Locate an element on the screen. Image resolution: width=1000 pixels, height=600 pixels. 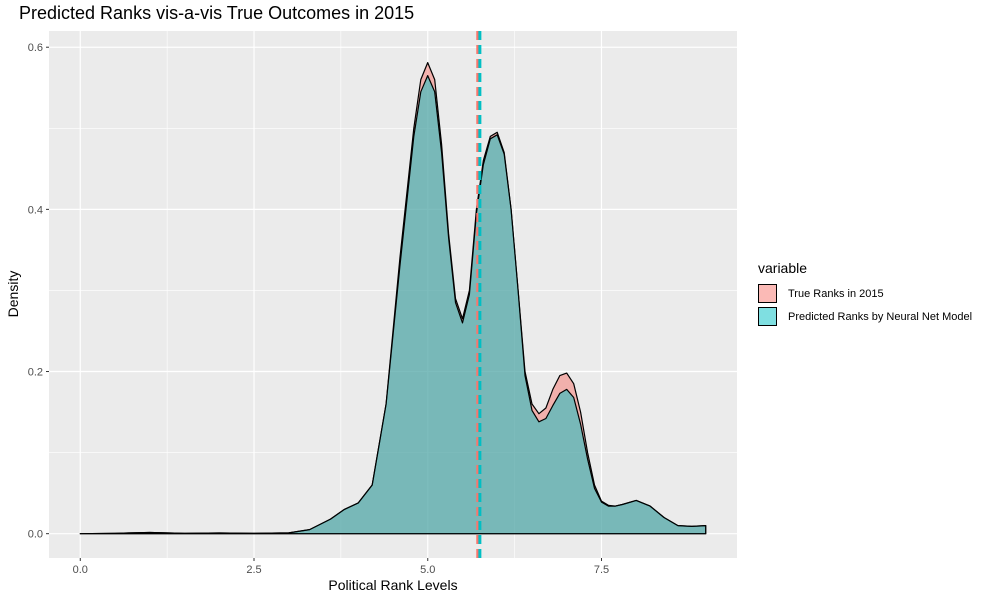
y-tick-label: 0.0 is located at coordinates (35, 535).